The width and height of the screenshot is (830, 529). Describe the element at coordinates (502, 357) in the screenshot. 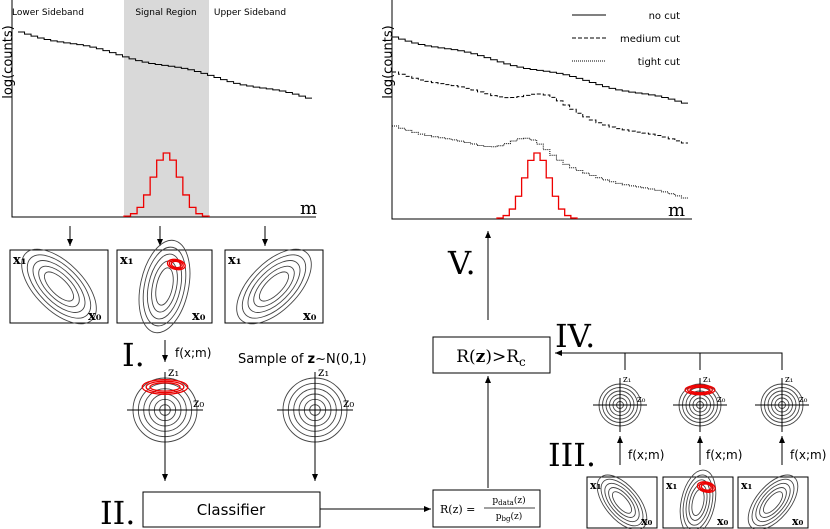

I see `text: )>R` at that location.